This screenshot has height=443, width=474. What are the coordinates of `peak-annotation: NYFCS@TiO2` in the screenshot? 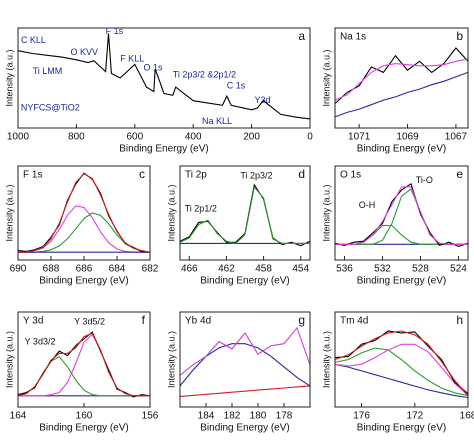 It's located at (50, 107).